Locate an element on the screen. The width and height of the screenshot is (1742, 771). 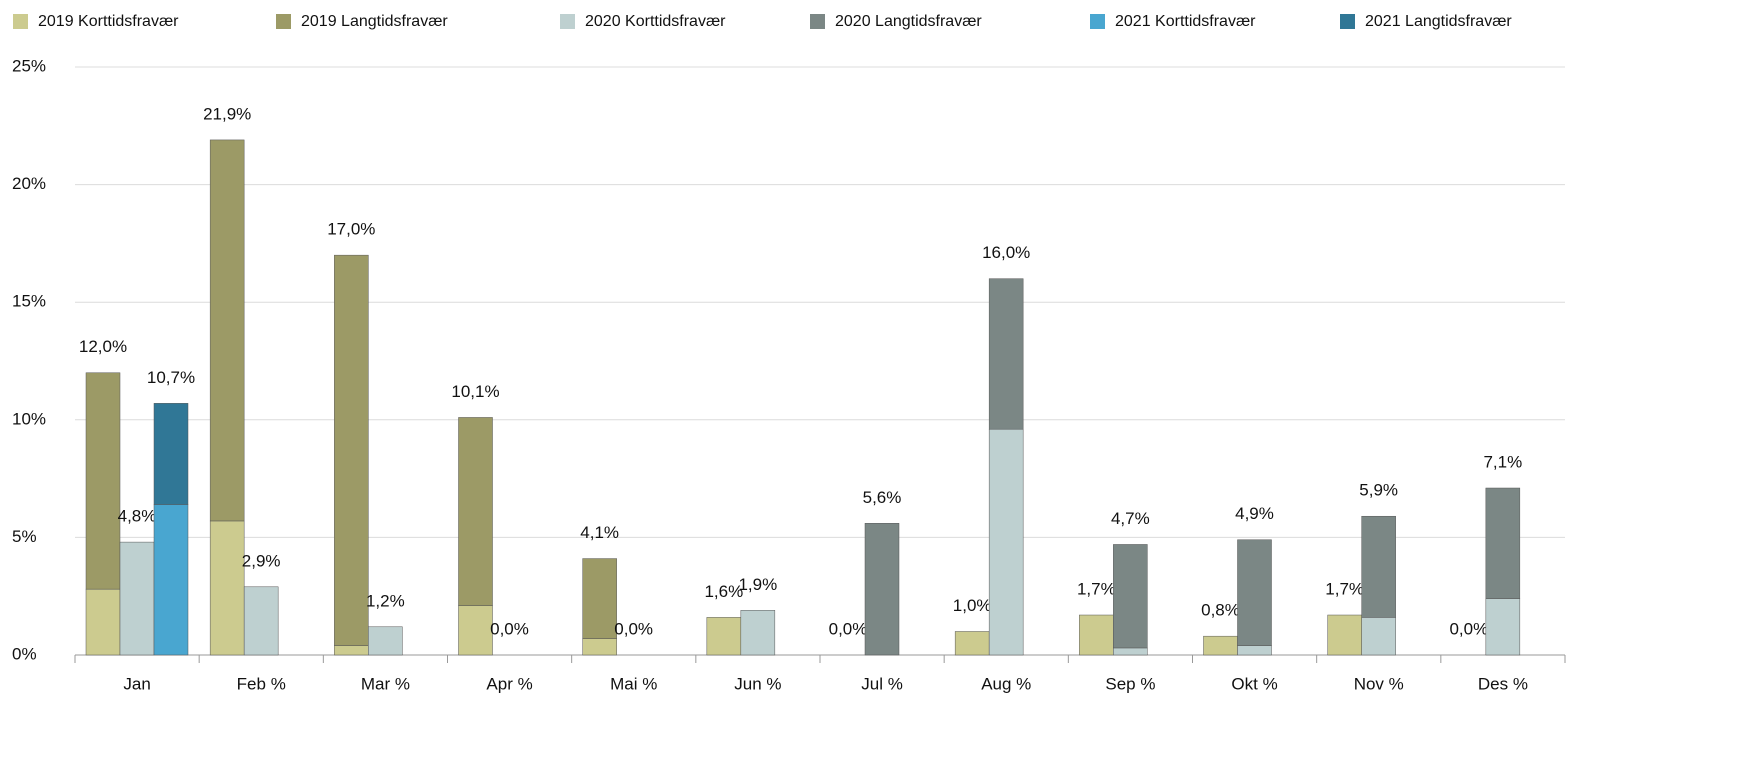
data-label: 5,9% is located at coordinates (1378, 490).